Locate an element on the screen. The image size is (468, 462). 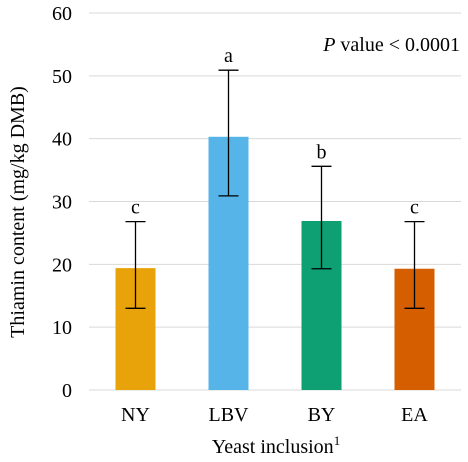
p-value-annotation: P value < 0.0001 is located at coordinates (391, 45).